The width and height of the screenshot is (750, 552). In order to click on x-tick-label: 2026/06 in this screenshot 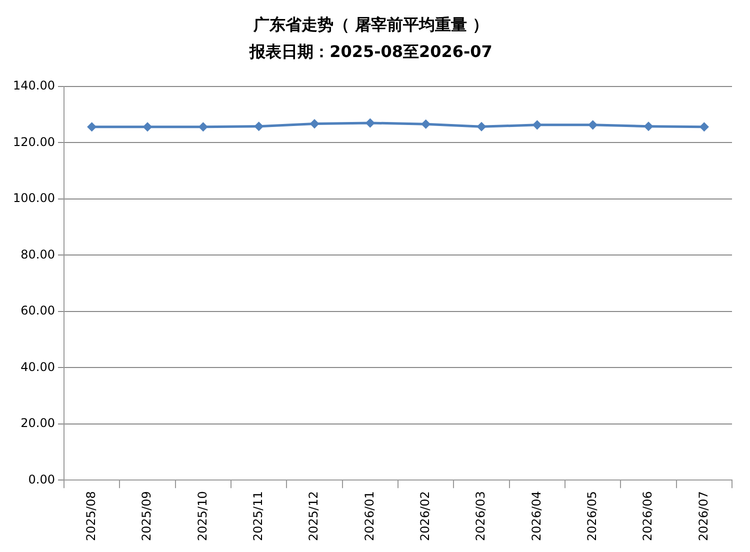, I will do `click(647, 516)`.